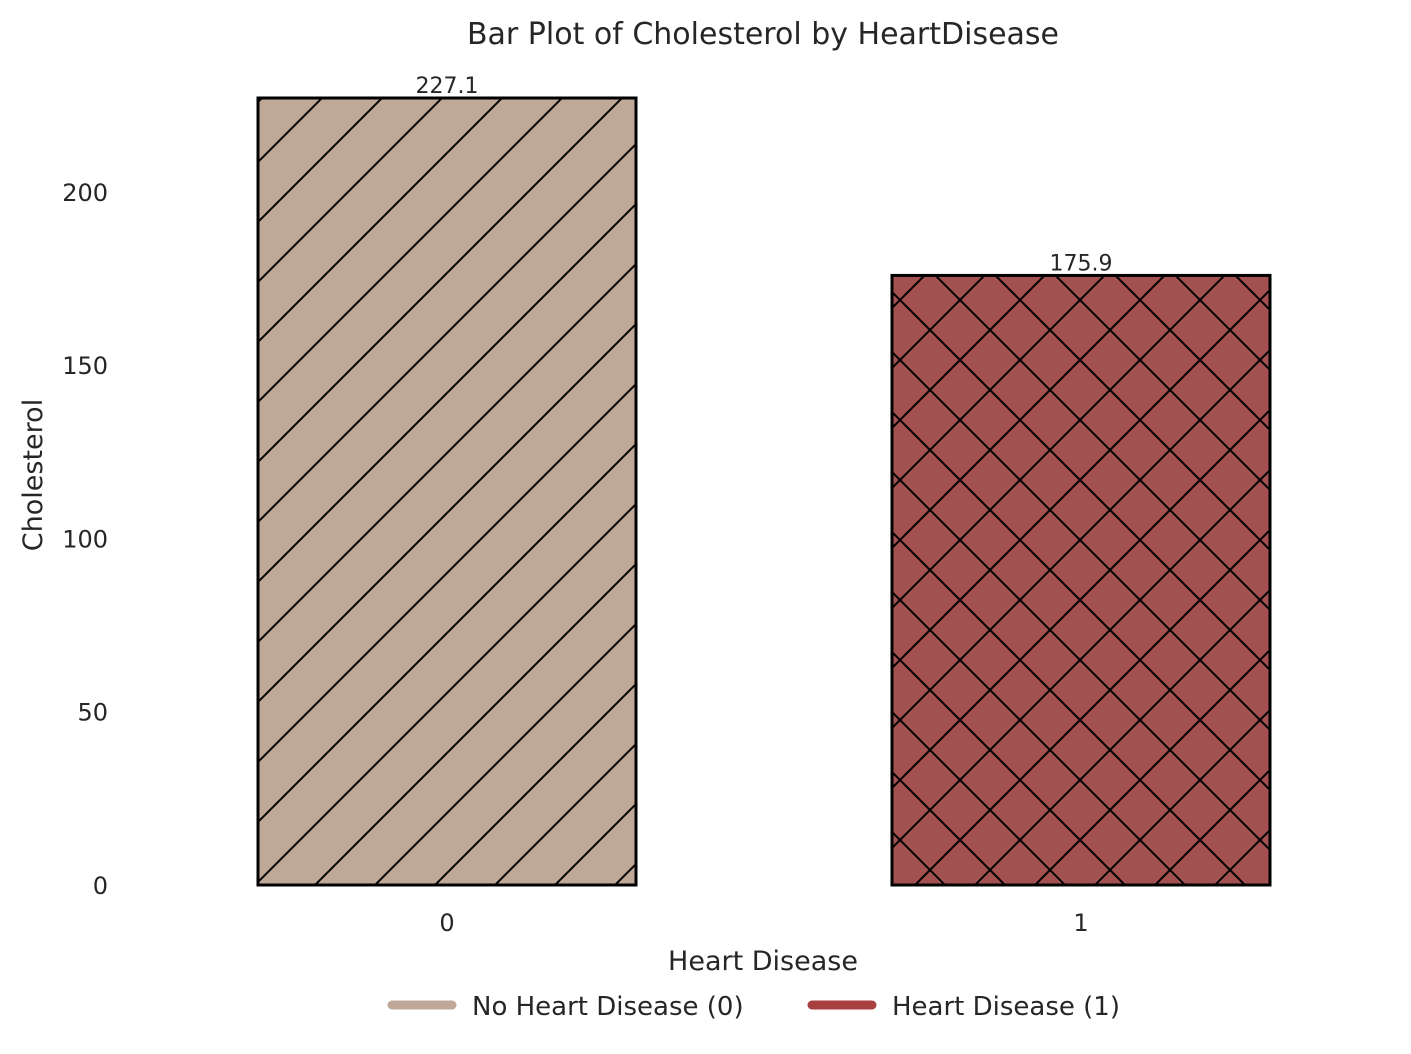 Image resolution: width=1411 pixels, height=1054 pixels. I want to click on y-axis-ticks: 0 50 100 150 200, so click(85, 539).